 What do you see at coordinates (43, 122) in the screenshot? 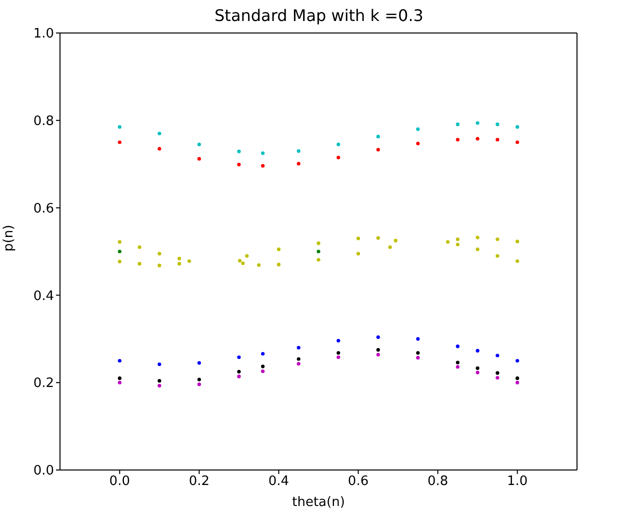
I see `y-tick-label: 0.8` at bounding box center [43, 122].